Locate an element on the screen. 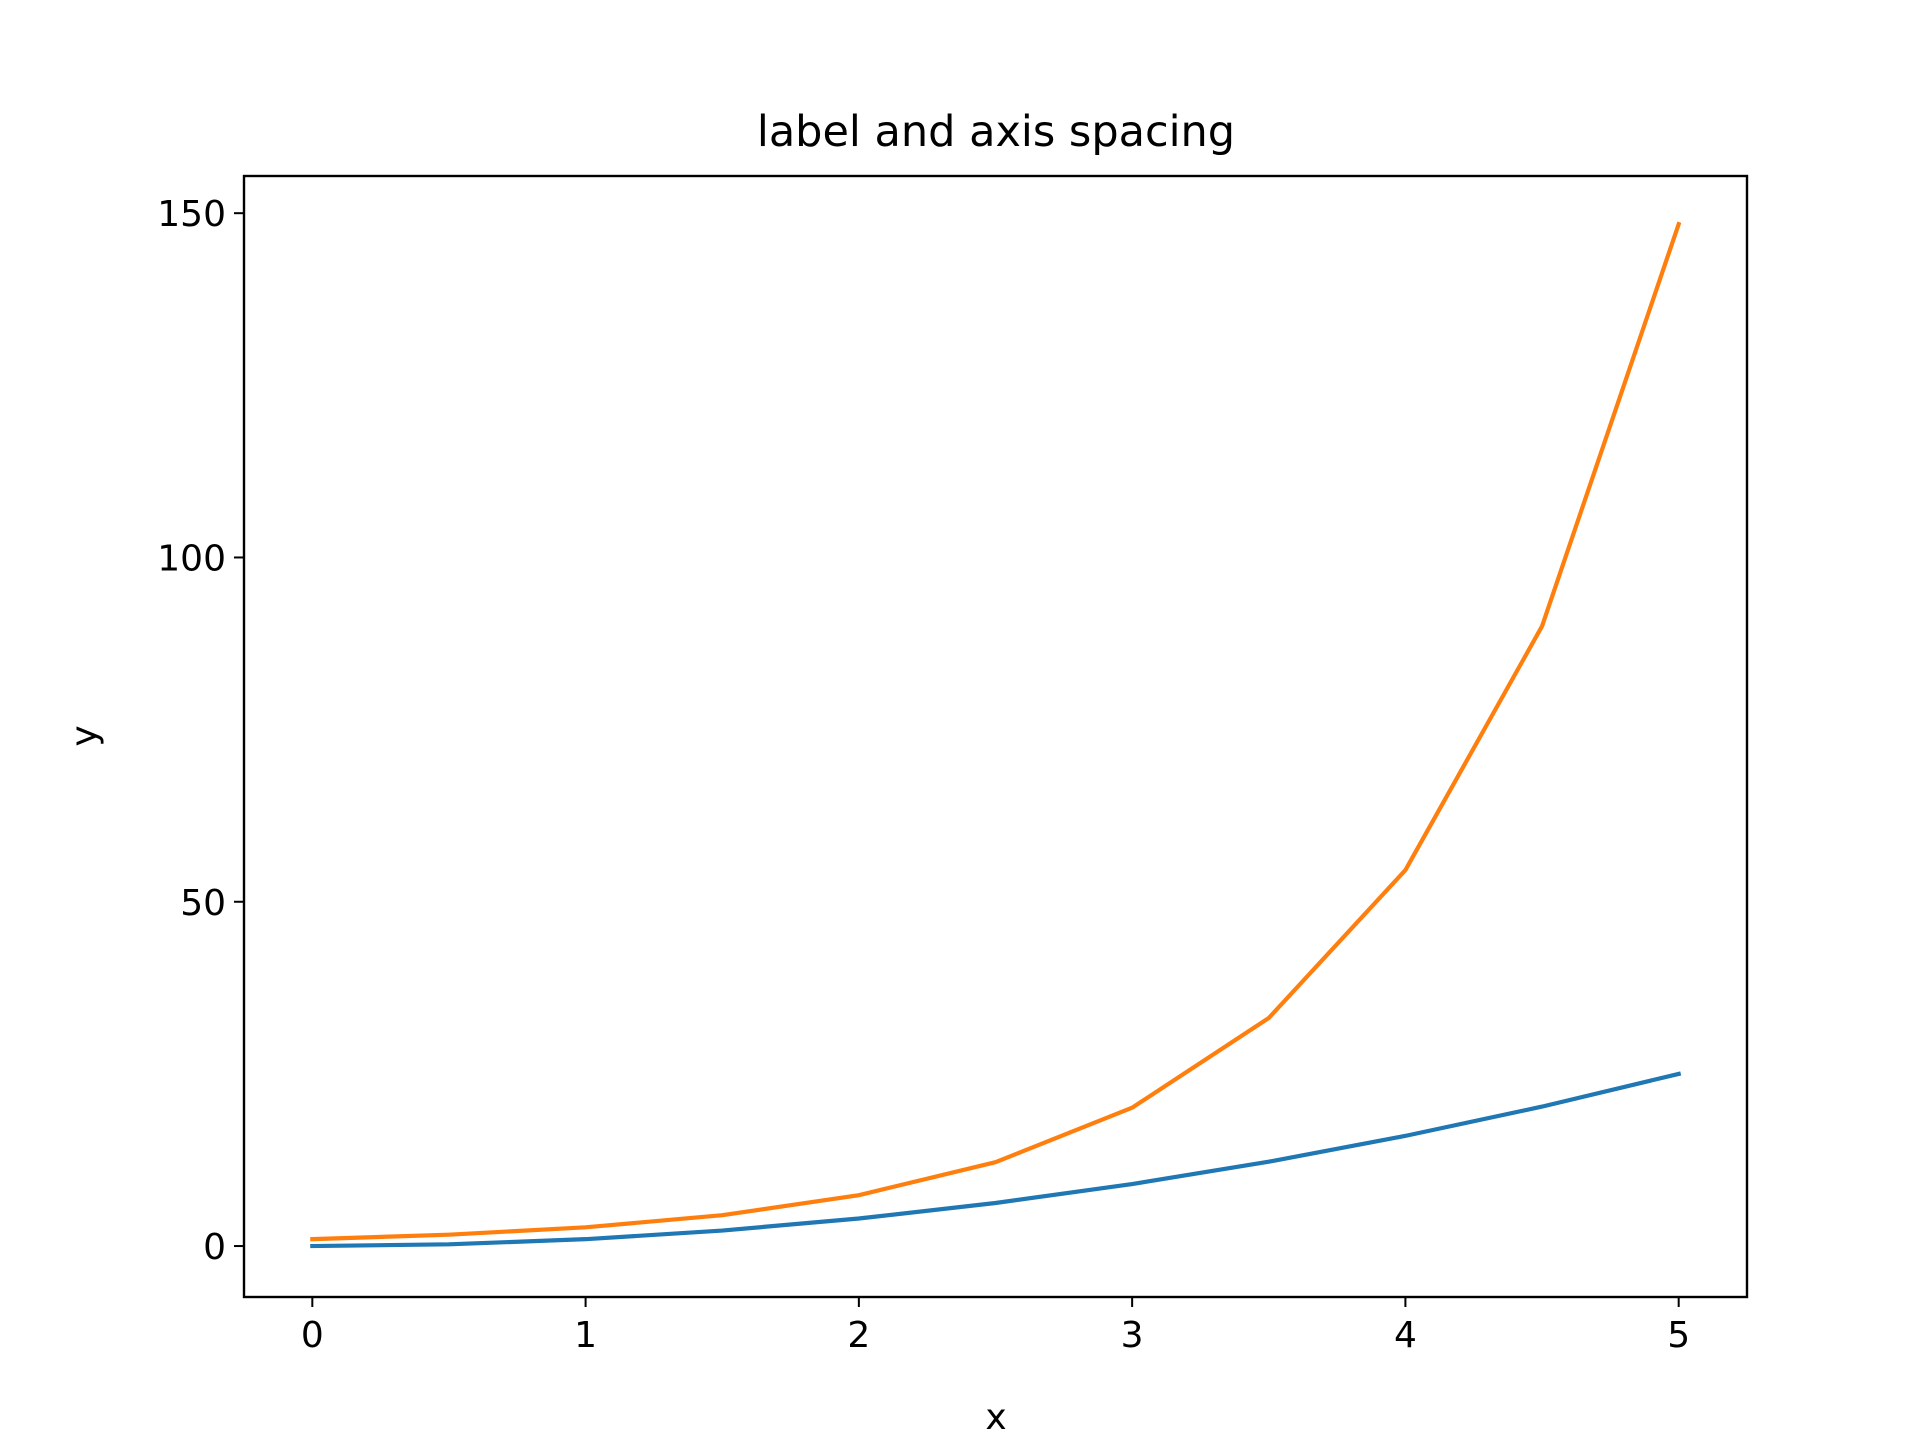 The width and height of the screenshot is (1920, 1440). x-axis: 0 1 2 3 4 5 is located at coordinates (995, 1326).